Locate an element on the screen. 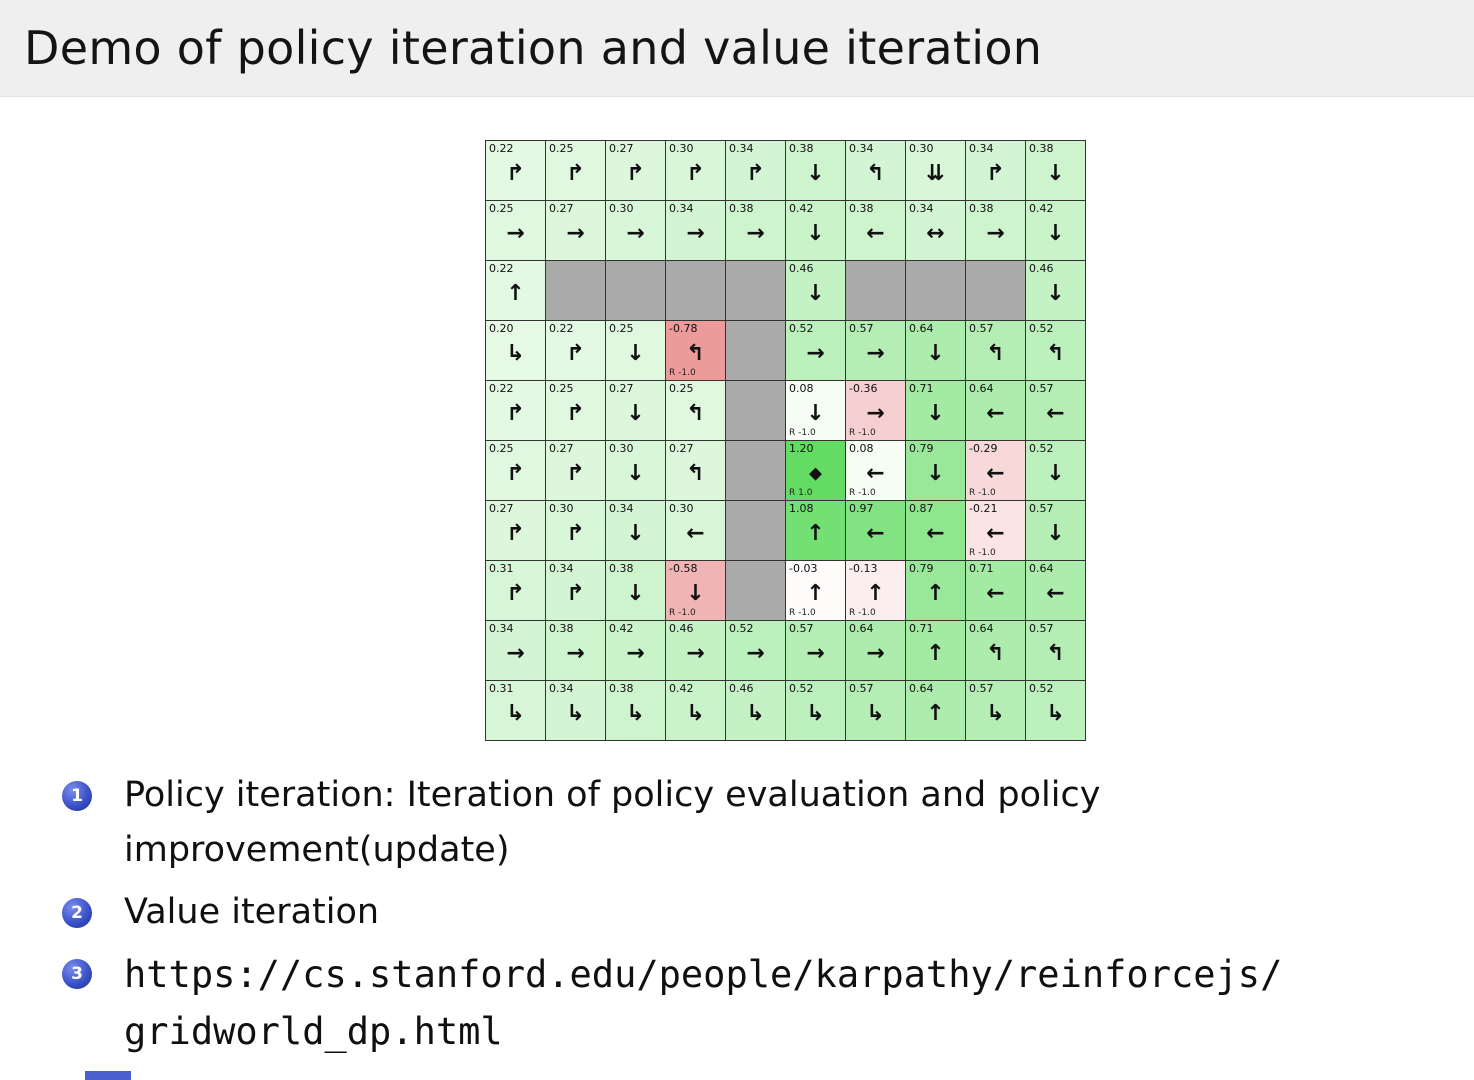 The image size is (1474, 1080). cell-value: 0.31 is located at coordinates (501, 568).